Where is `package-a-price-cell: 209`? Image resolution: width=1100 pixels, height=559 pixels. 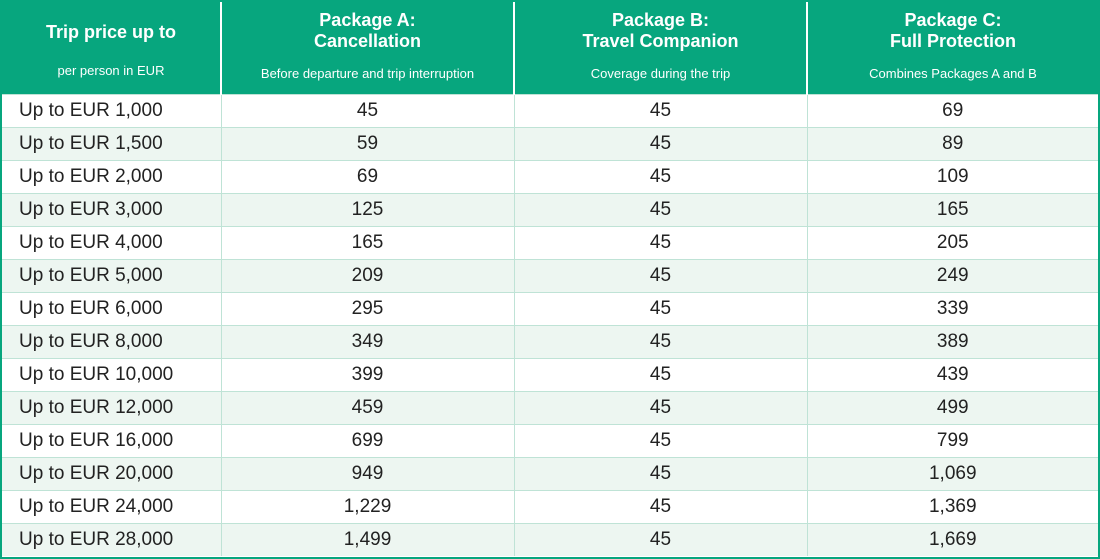 package-a-price-cell: 209 is located at coordinates (367, 276).